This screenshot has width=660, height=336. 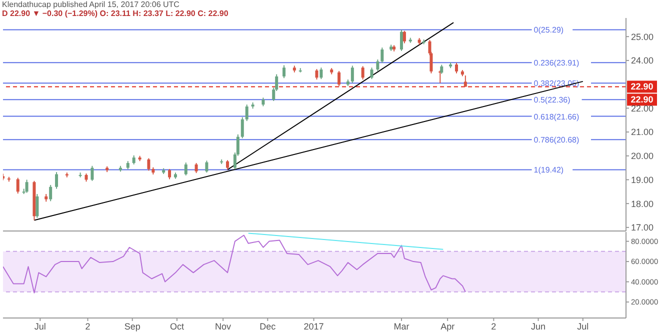 I want to click on y-tick-label: 19.00, so click(x=642, y=179).